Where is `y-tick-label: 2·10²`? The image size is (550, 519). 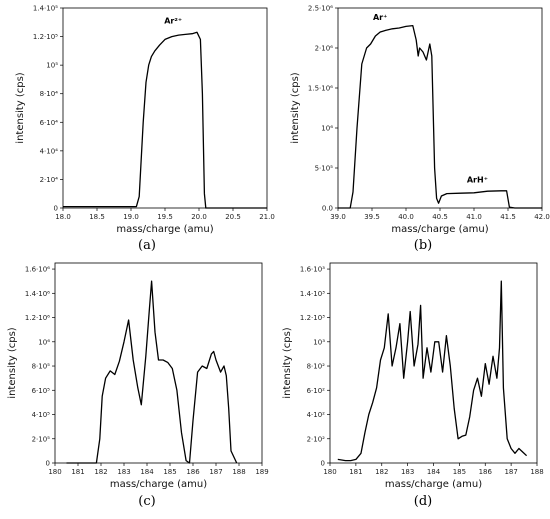
y-tick-label: 2·10² is located at coordinates (316, 439).